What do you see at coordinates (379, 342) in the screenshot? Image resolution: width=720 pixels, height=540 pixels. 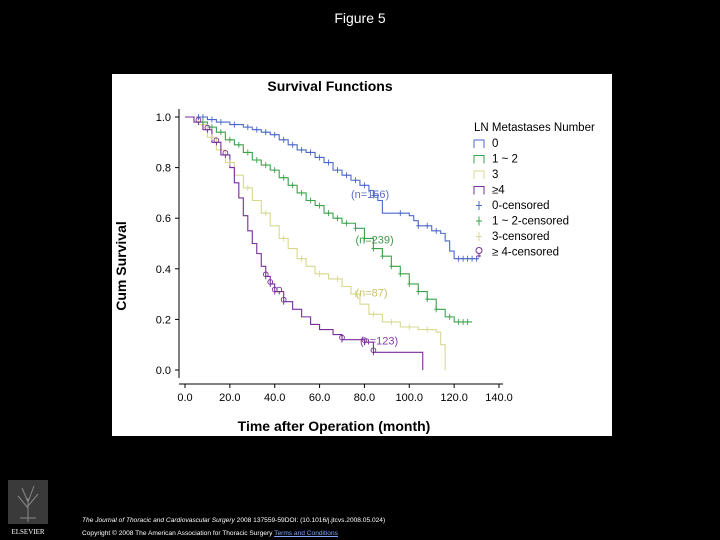 I see `n-label-4: (n=123)` at bounding box center [379, 342].